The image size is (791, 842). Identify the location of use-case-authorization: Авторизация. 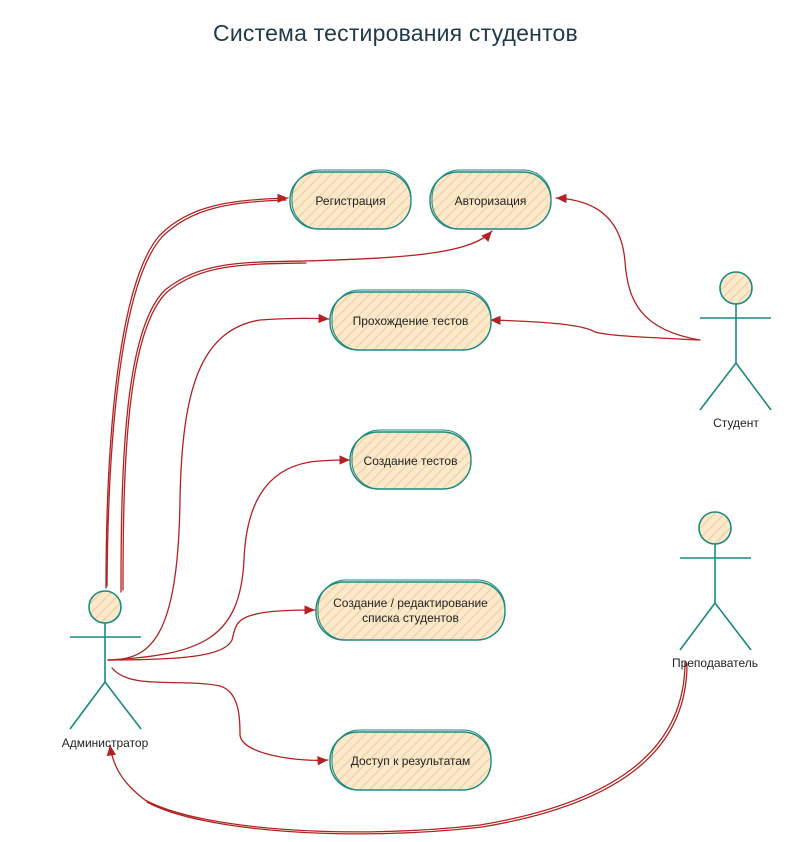
(490, 199).